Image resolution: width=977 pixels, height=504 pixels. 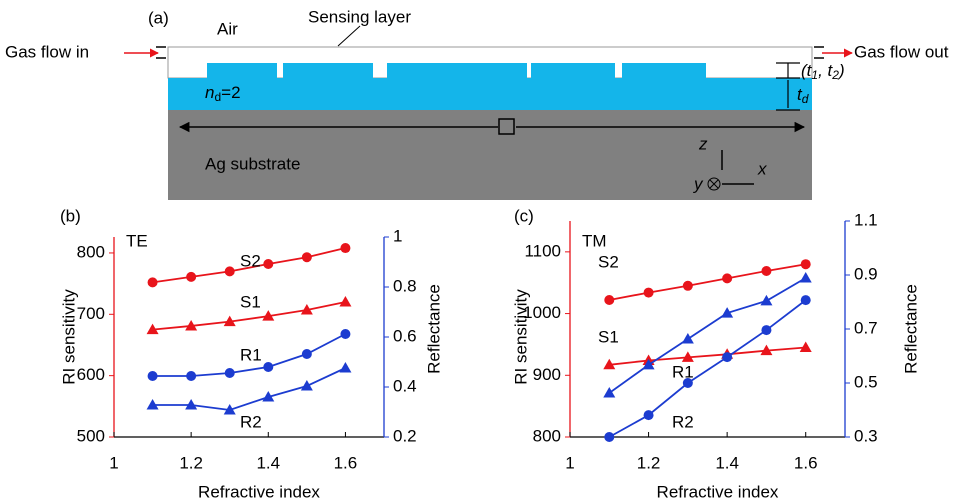 What do you see at coordinates (91, 435) in the screenshot?
I see `y-tick-label: 500` at bounding box center [91, 435].